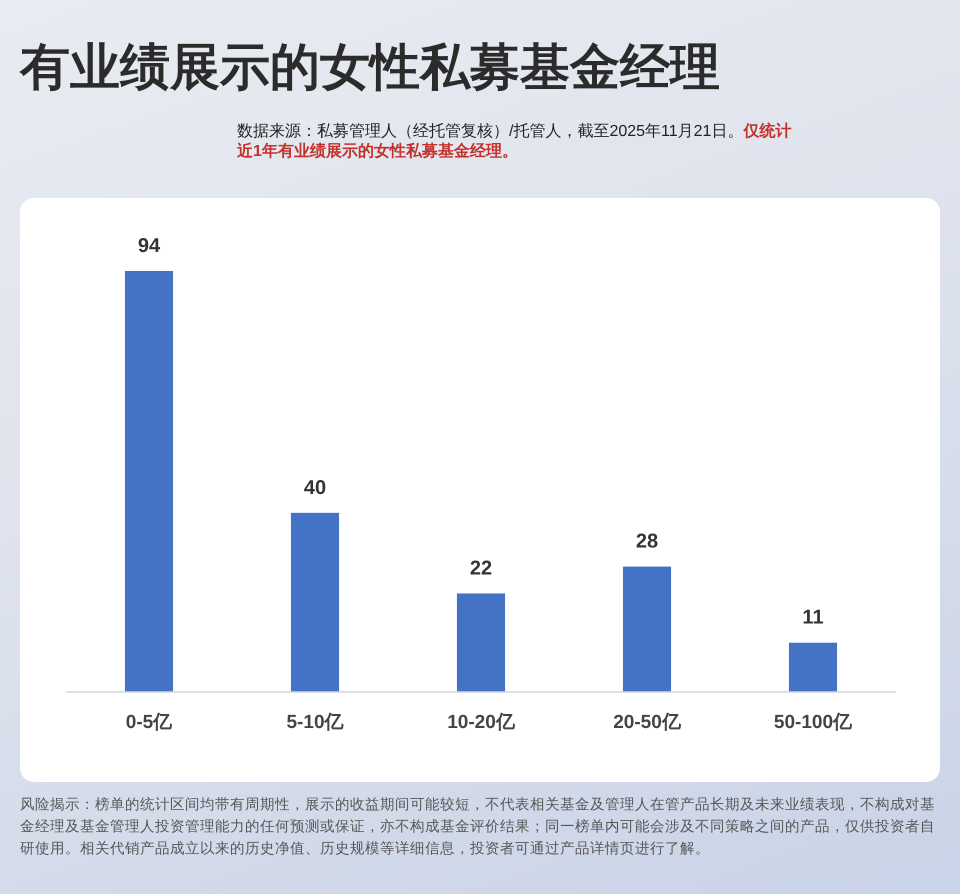  I want to click on title: 有业绩展示的女性私募基金经理, so click(370, 67).